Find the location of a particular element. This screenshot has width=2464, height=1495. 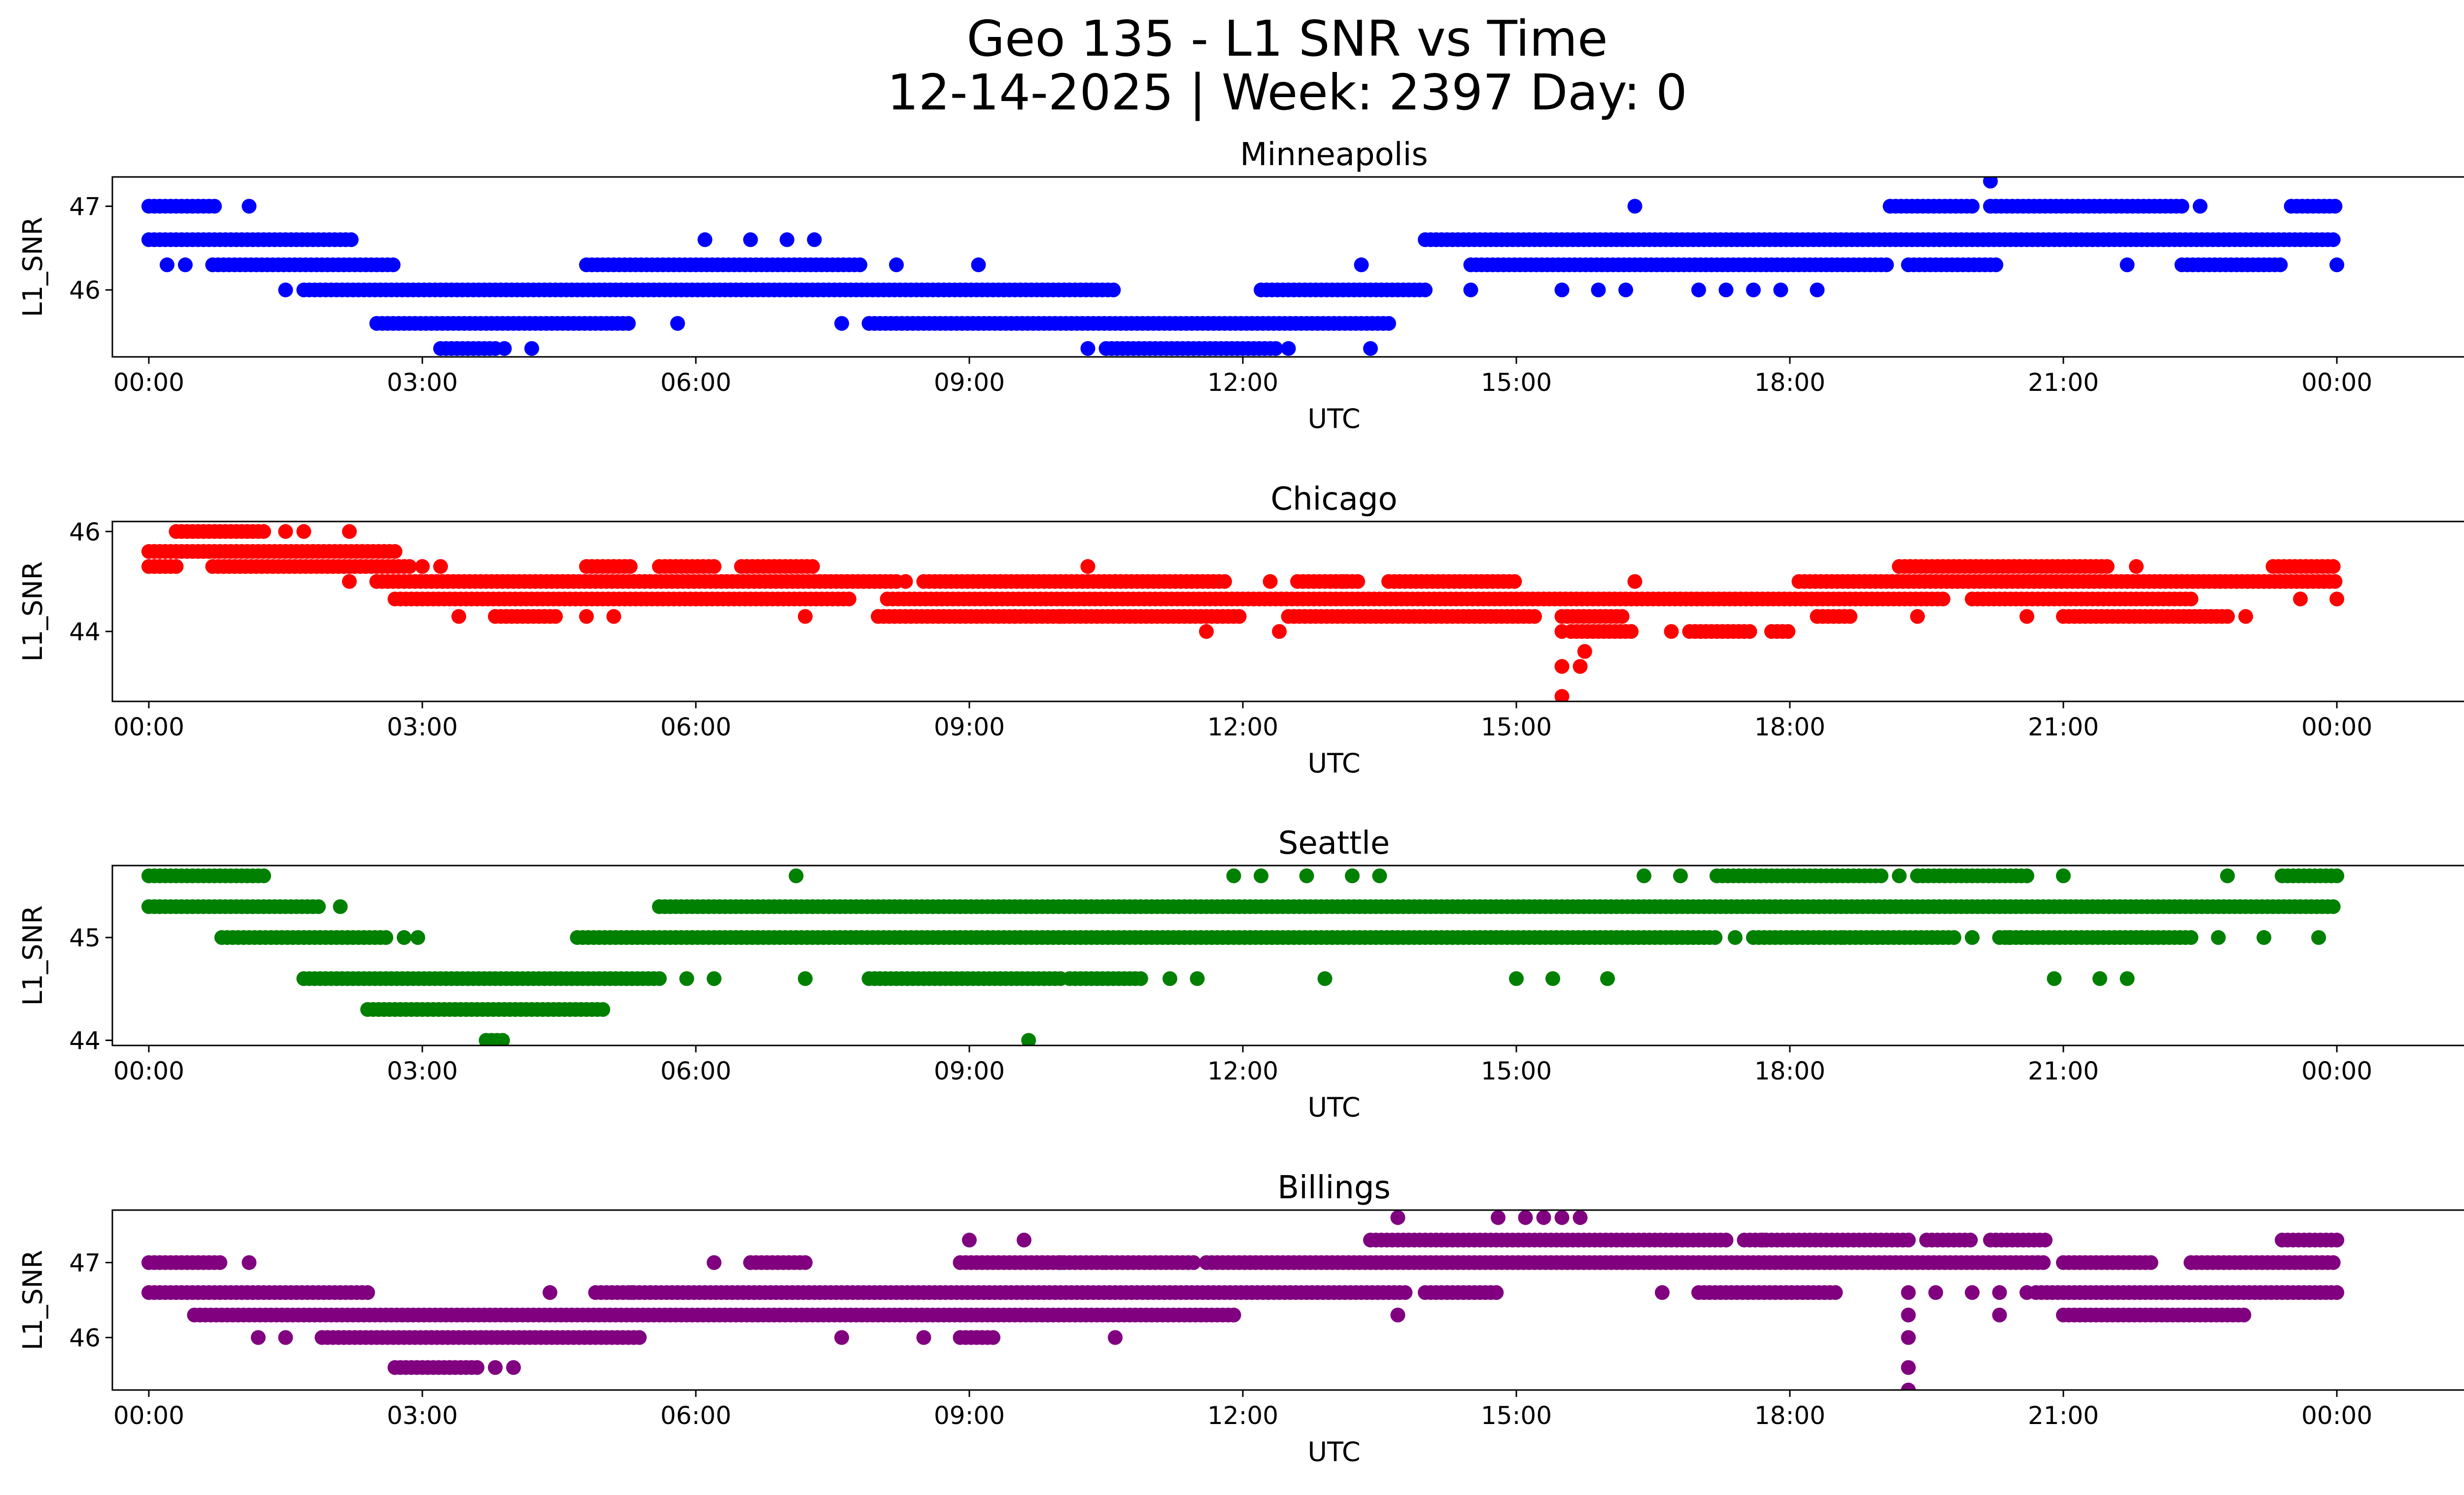

y-tick-label: 47 is located at coordinates (85, 1263).